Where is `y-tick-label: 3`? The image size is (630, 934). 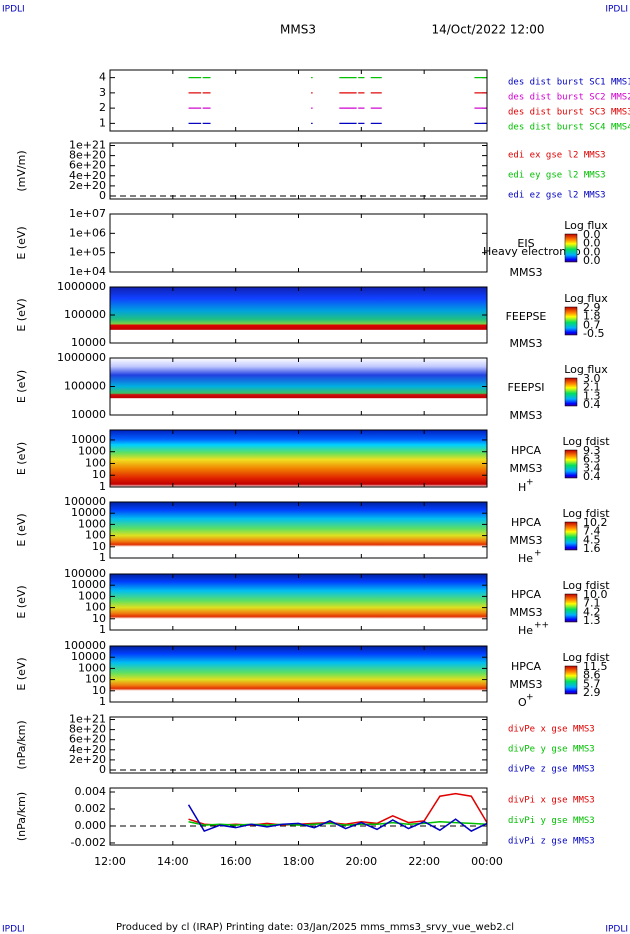 y-tick-label: 3 is located at coordinates (102, 92).